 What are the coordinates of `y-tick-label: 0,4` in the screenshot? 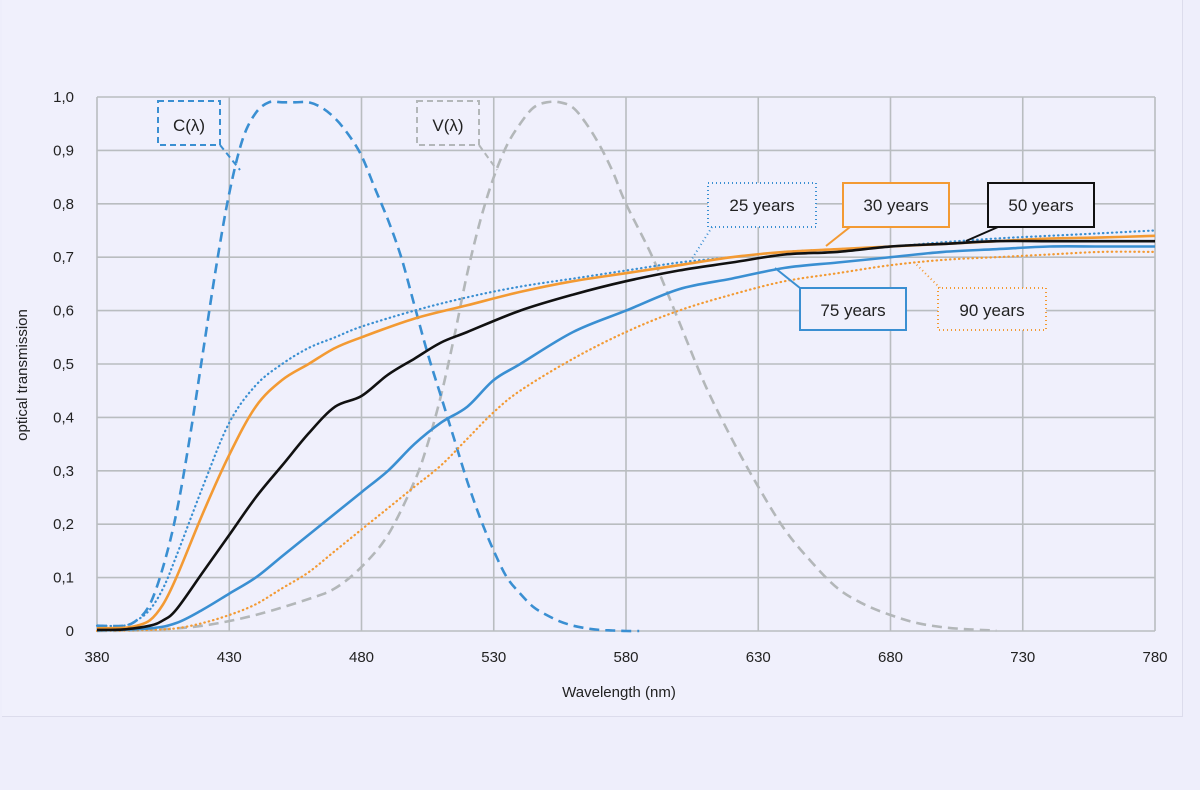 It's located at (63, 417).